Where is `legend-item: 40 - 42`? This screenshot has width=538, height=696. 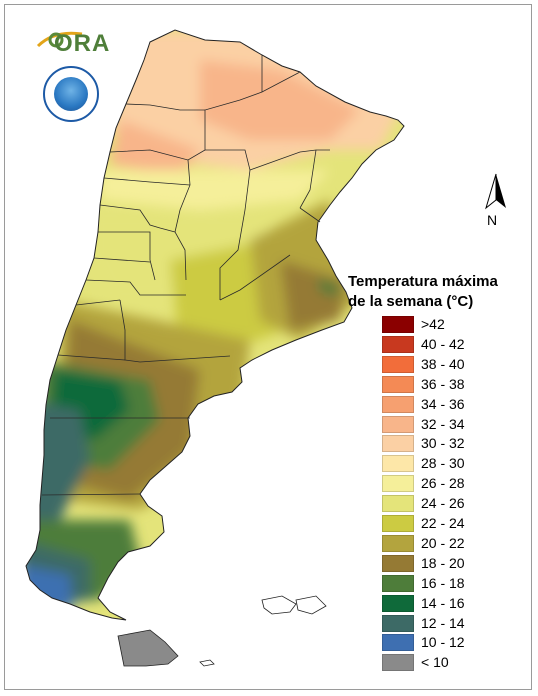 legend-item: 40 - 42 is located at coordinates (452, 345).